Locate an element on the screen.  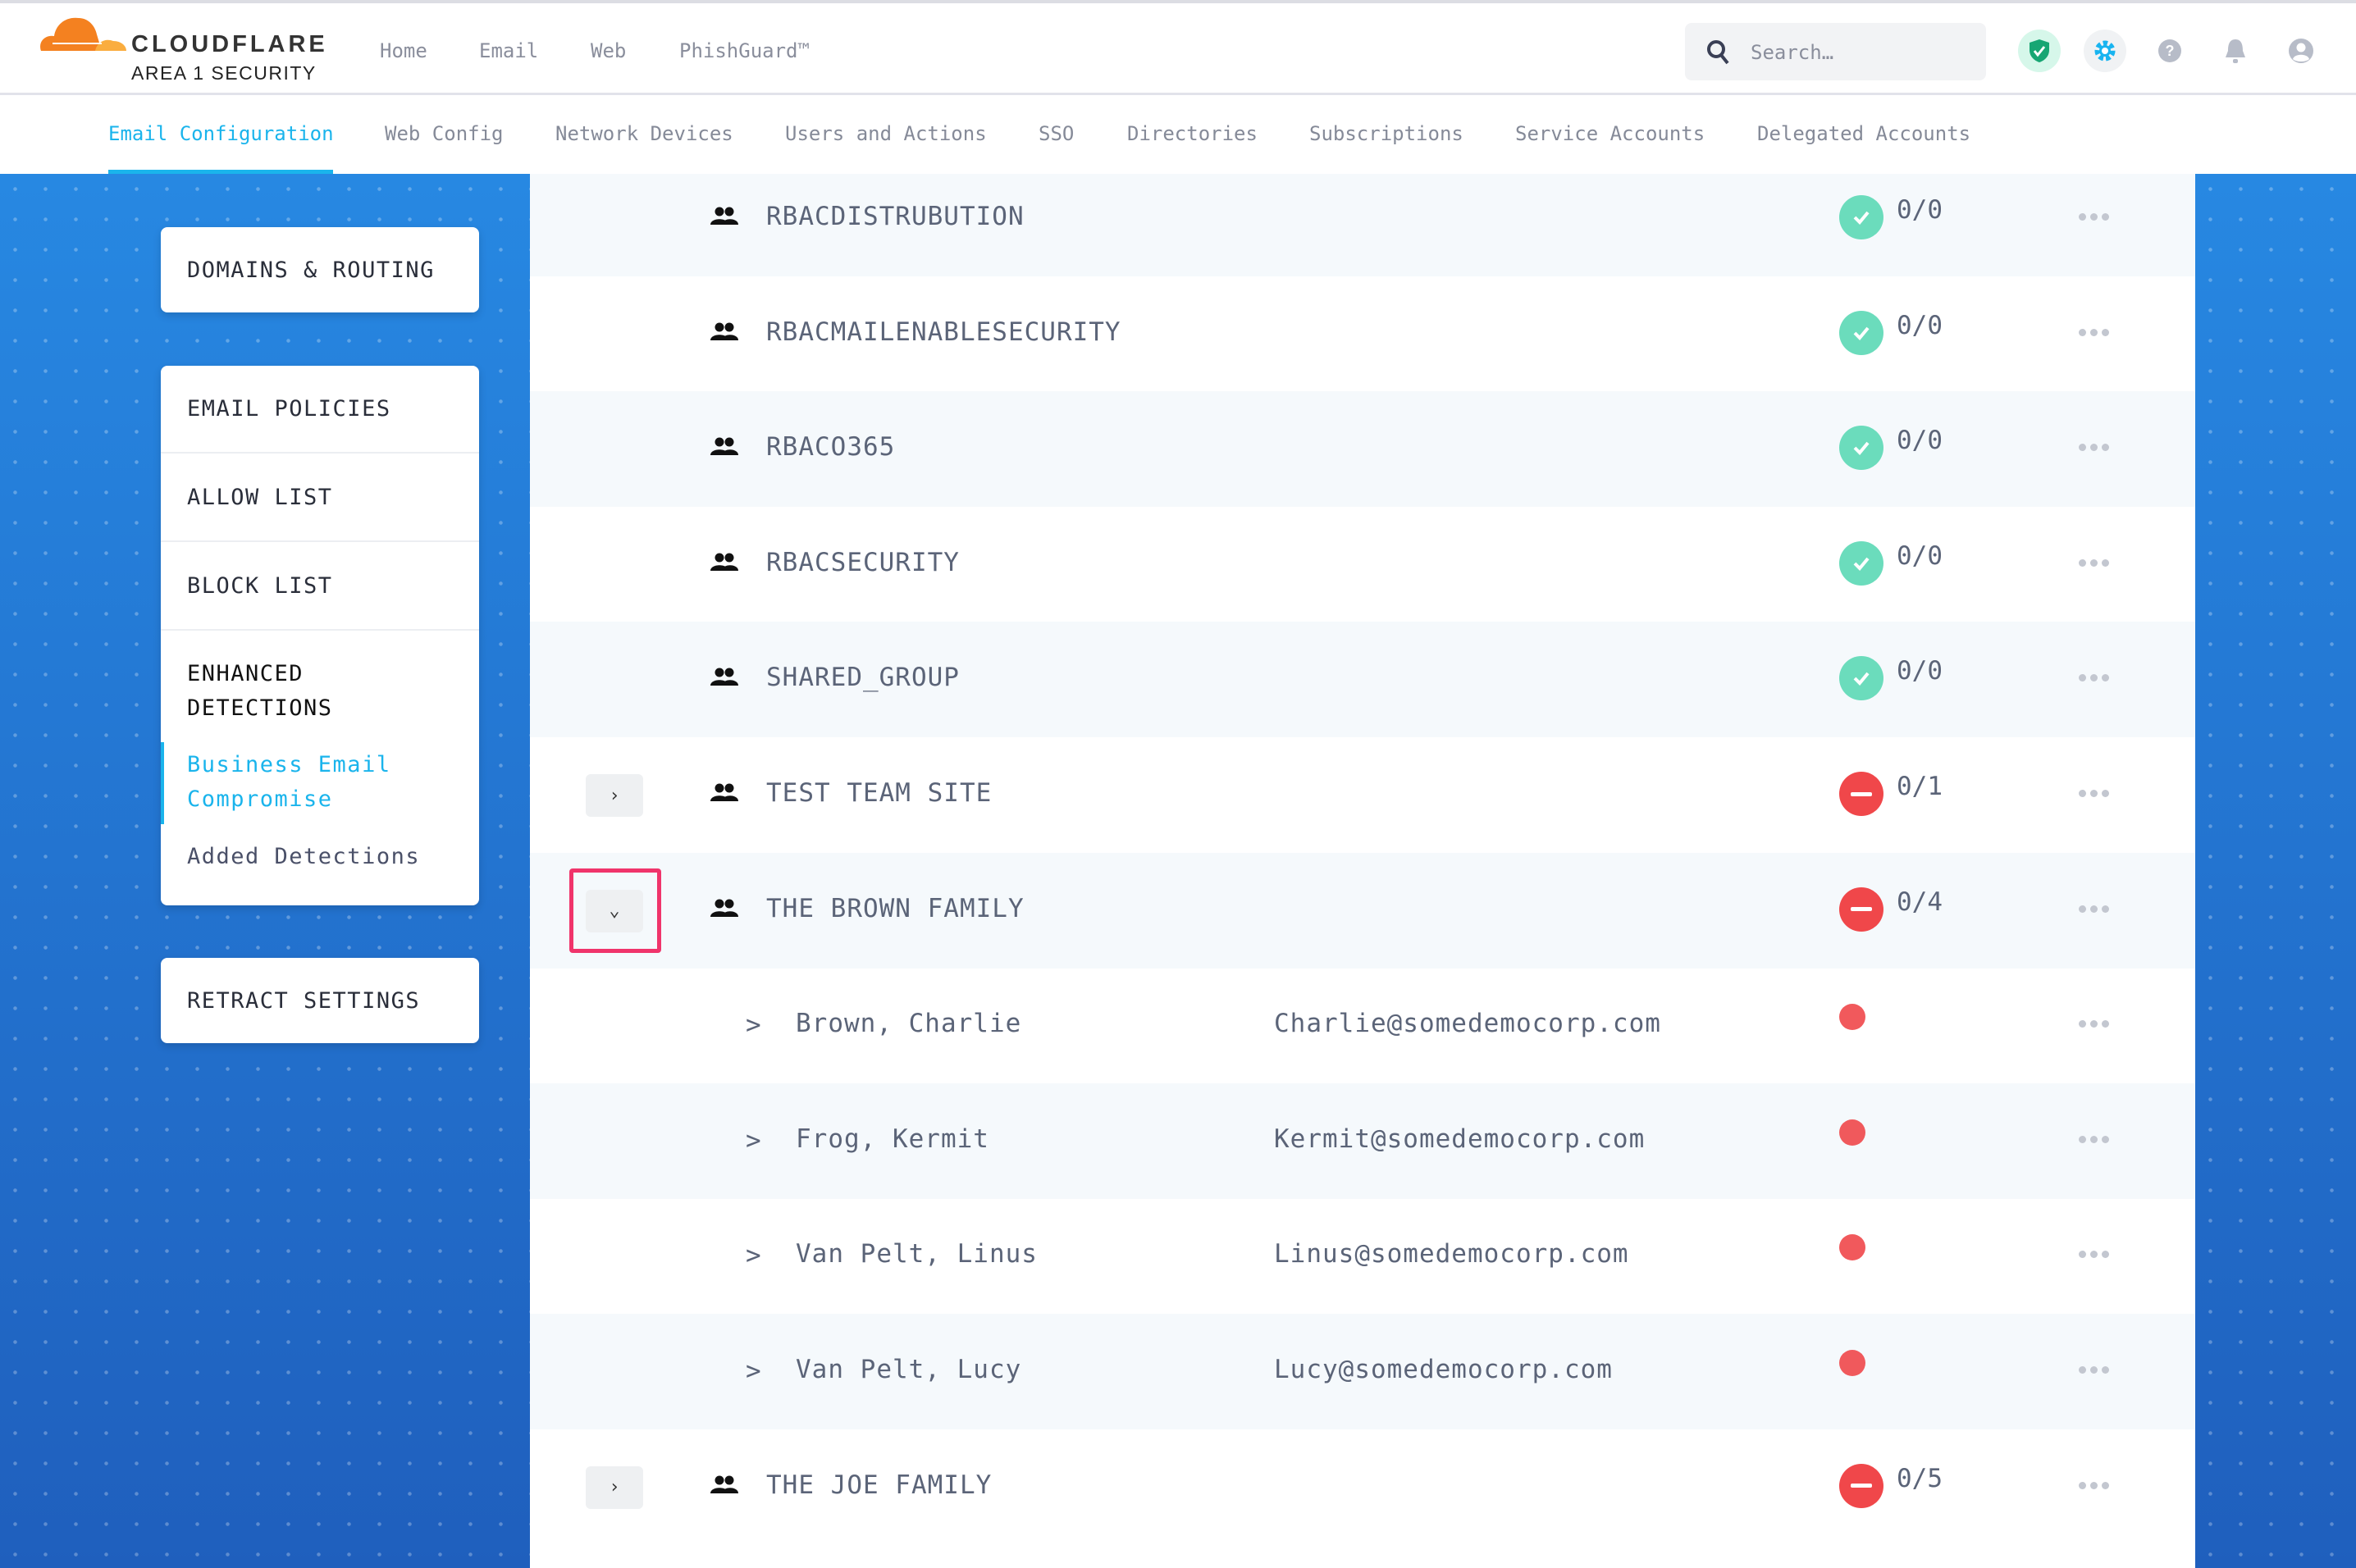
tab-service-accounts: Service Accounts is located at coordinates (1610, 134).